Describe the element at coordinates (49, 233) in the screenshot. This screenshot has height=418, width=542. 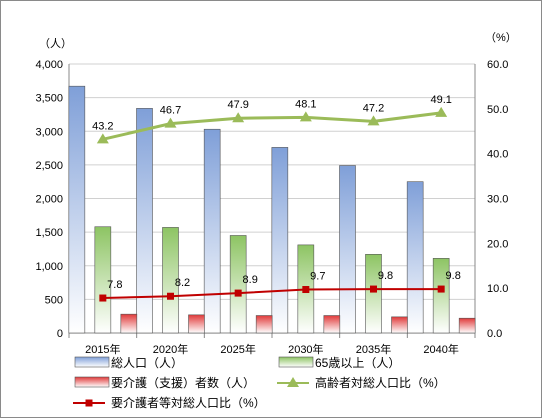
I see `y-left-tick-label: 1,500` at that location.